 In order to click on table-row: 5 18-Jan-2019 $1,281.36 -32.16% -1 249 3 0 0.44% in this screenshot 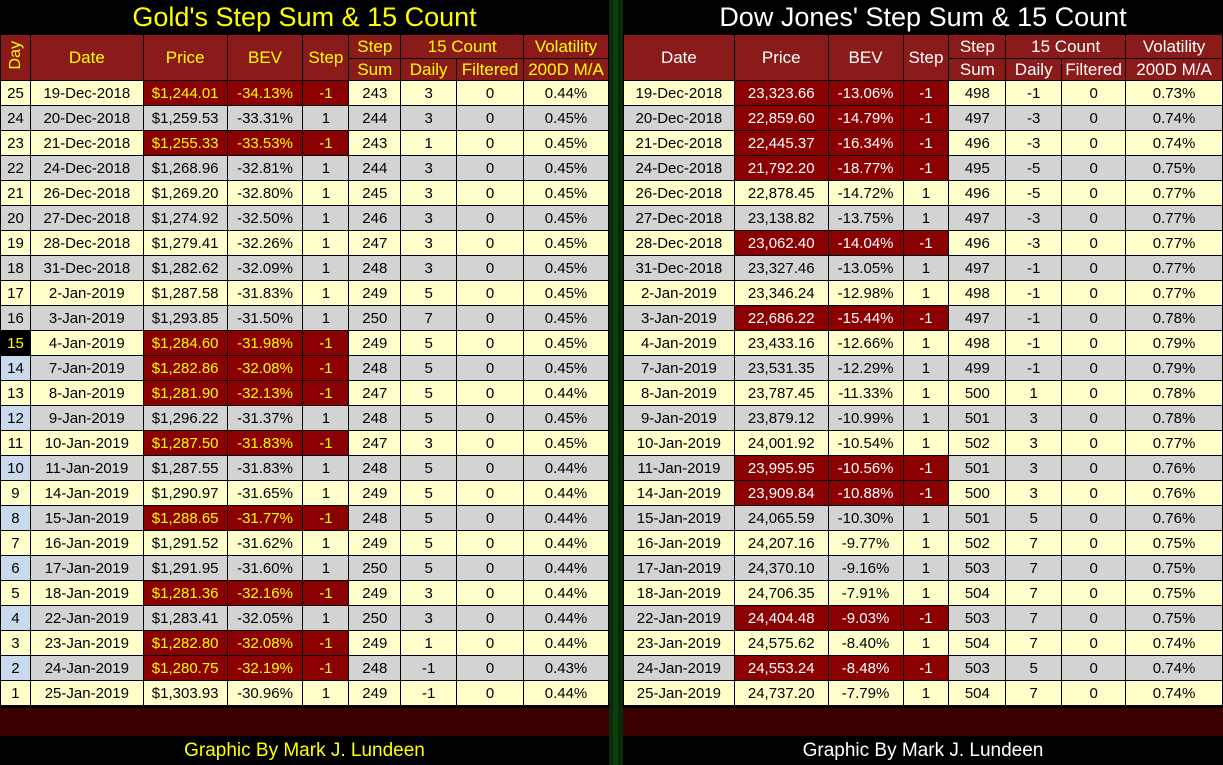, I will do `click(304, 593)`.